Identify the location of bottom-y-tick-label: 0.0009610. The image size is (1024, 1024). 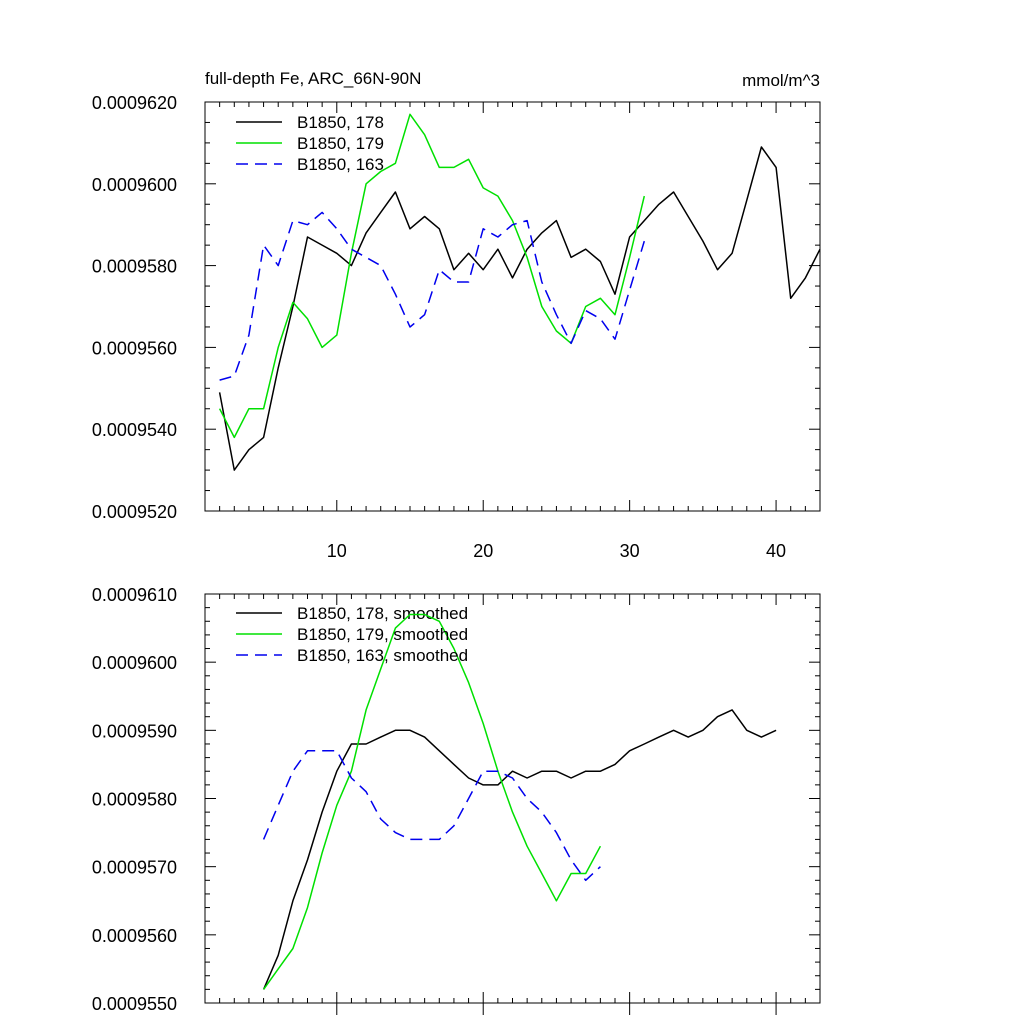
(134, 595).